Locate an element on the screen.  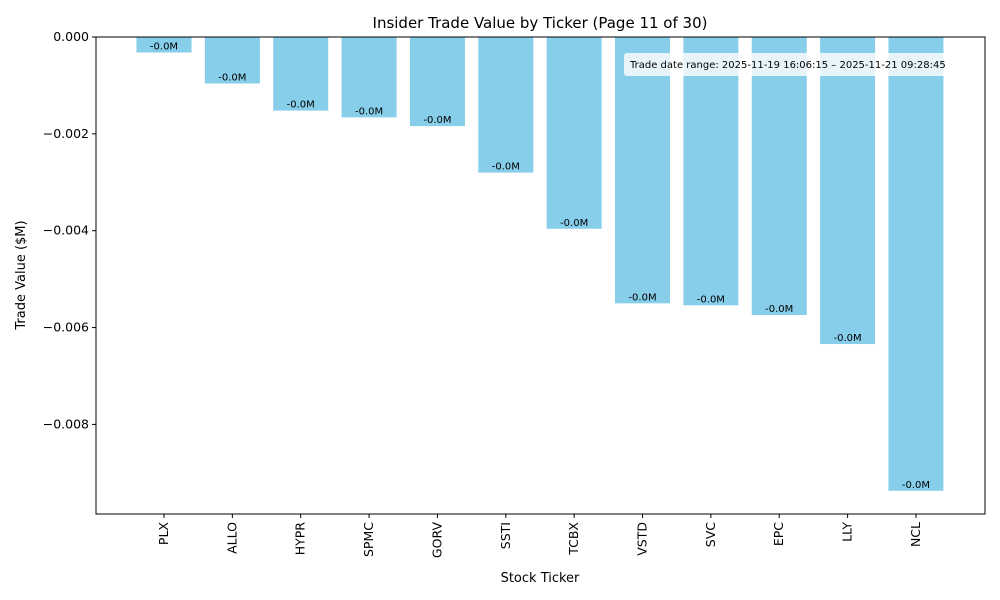
annotation-background is located at coordinates (804, 64).